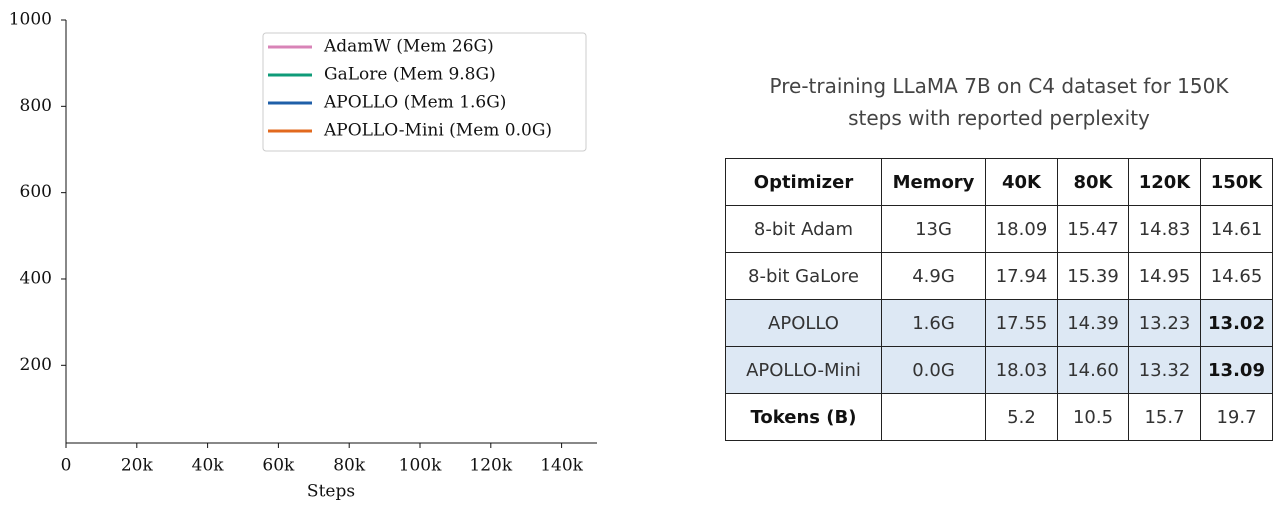 This screenshot has width=1280, height=512. I want to click on cell: 0.0G, so click(933, 370).